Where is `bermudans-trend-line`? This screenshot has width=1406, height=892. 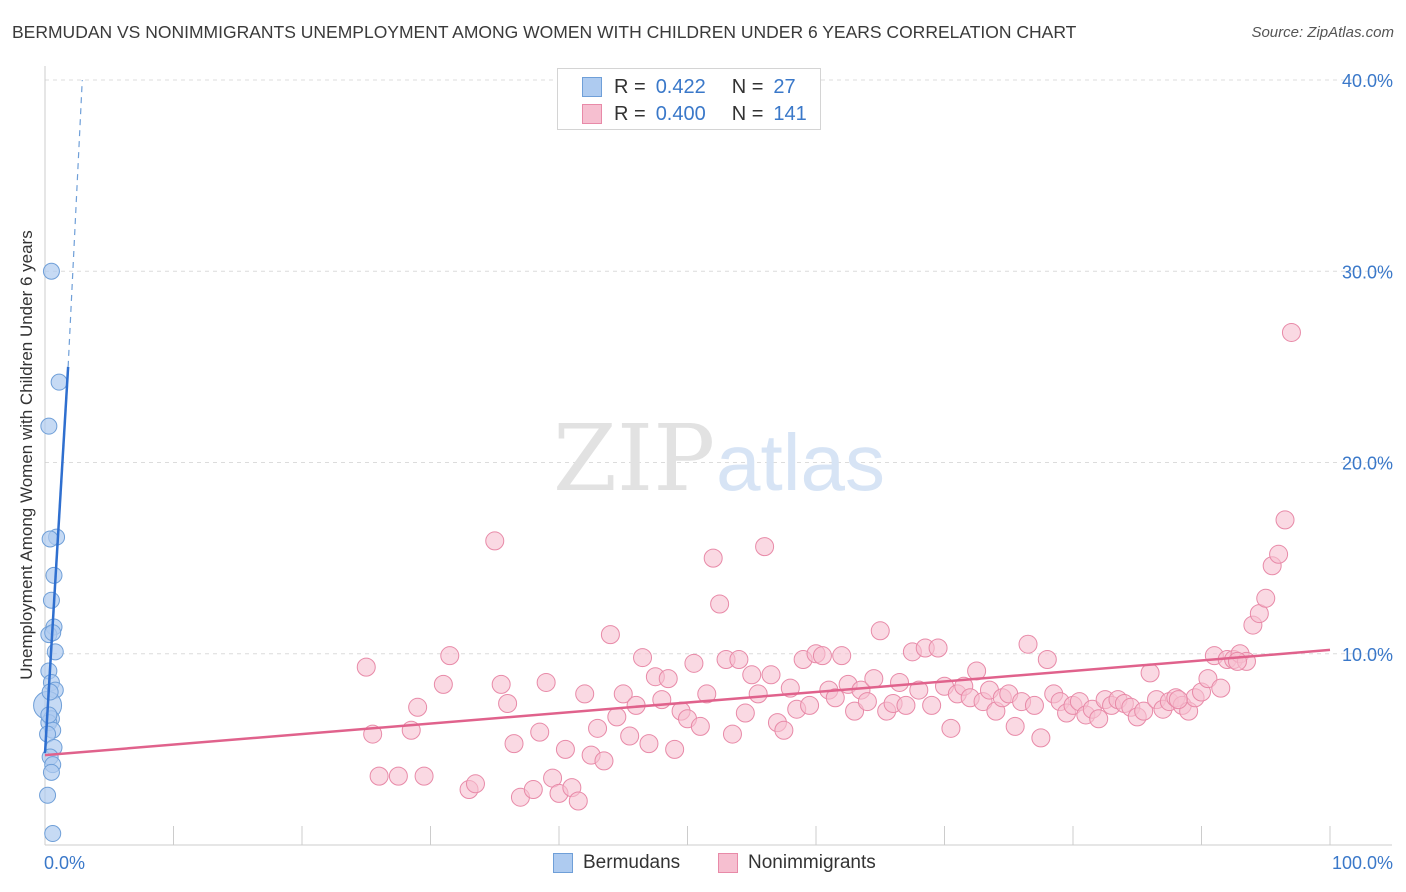
bermudans-trend-line is located at coordinates (56, 560).